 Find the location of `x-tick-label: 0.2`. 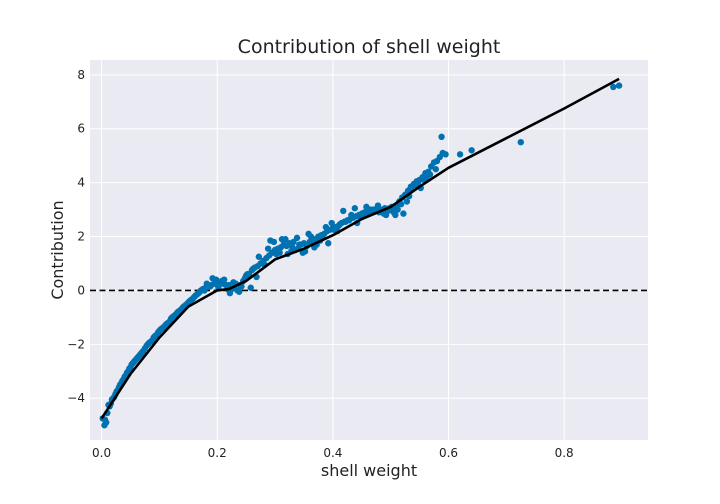

x-tick-label: 0.2 is located at coordinates (217, 453).